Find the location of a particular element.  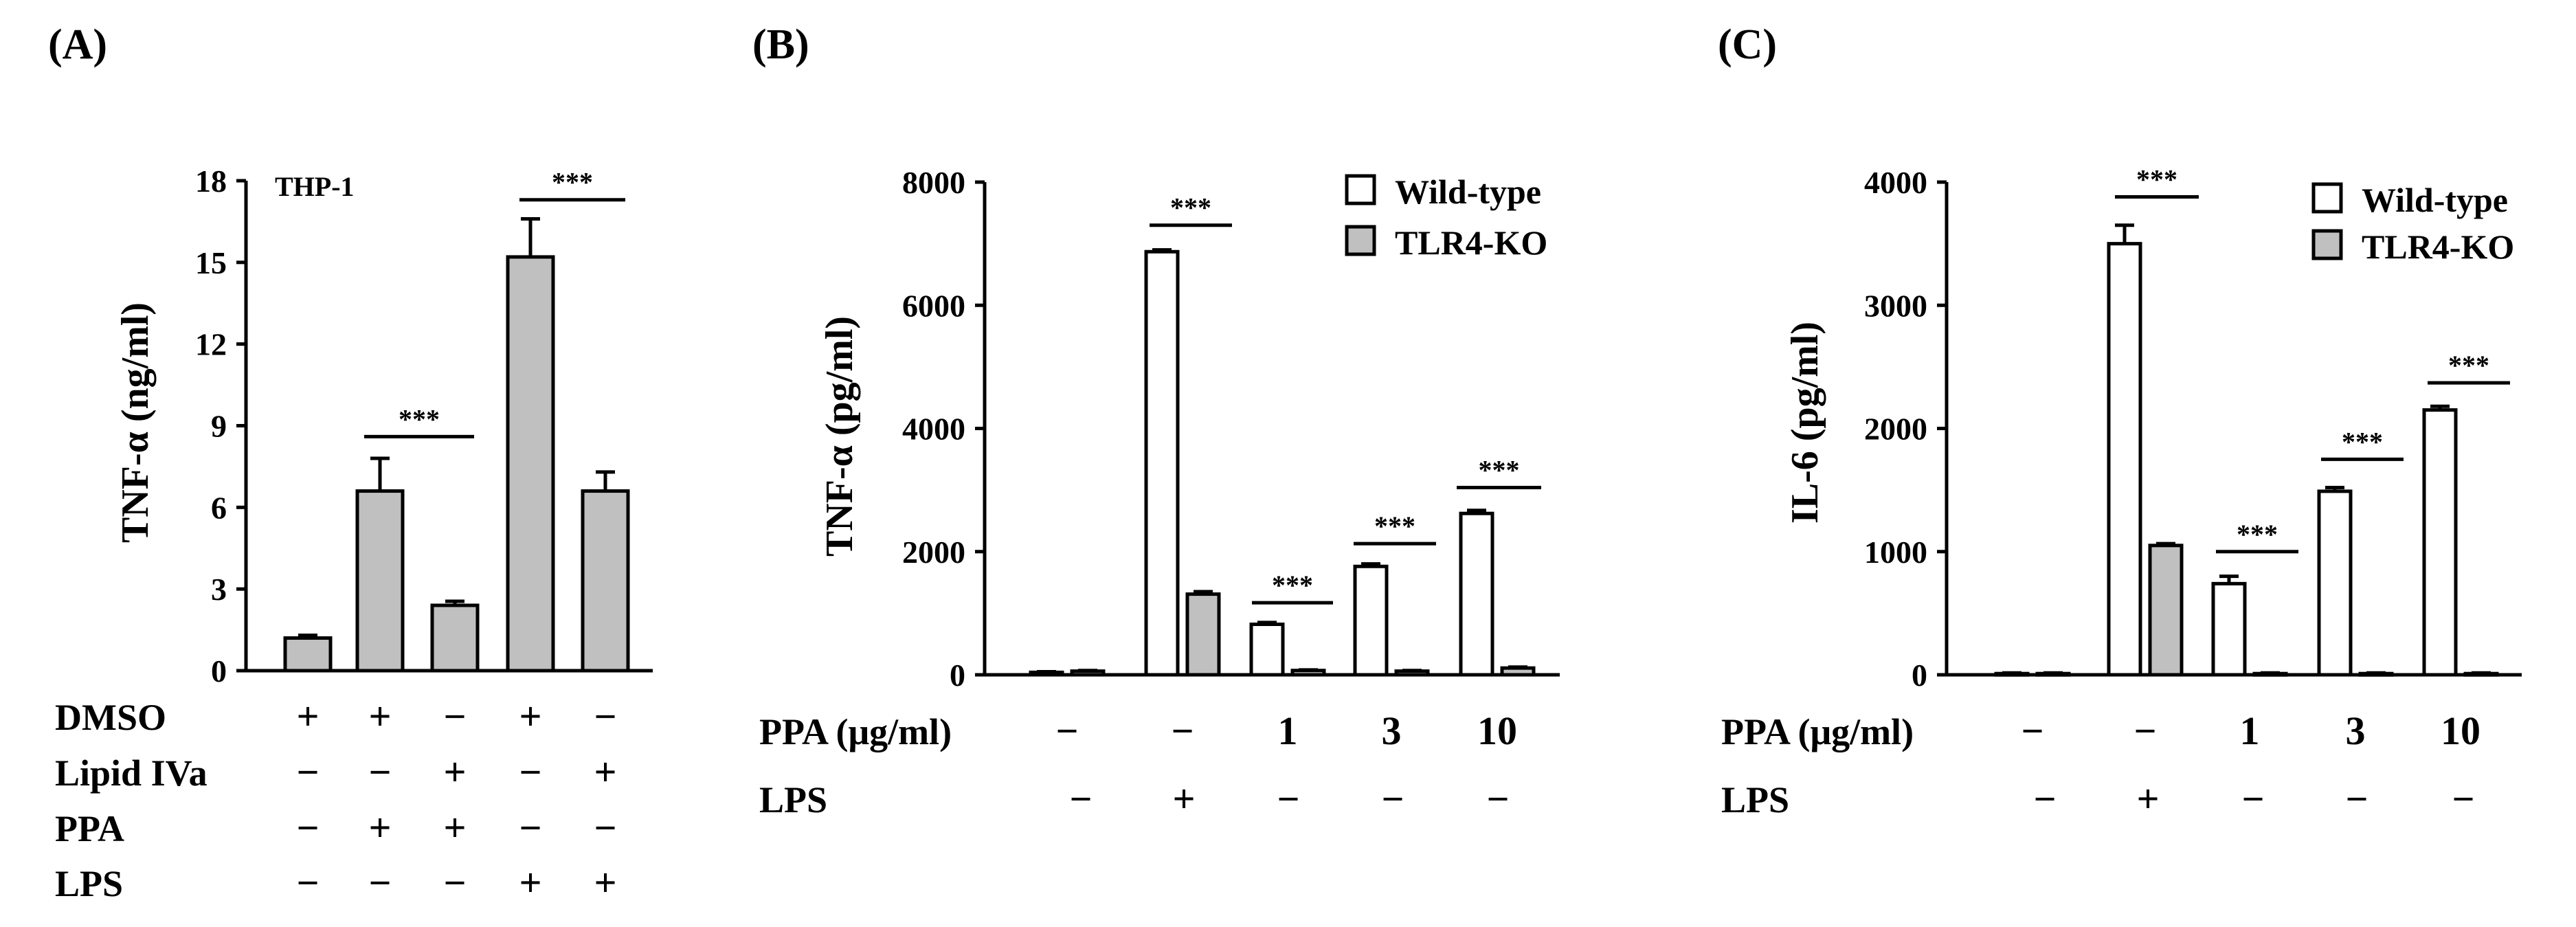

b-sign-ppa-4: 3 is located at coordinates (1392, 731).